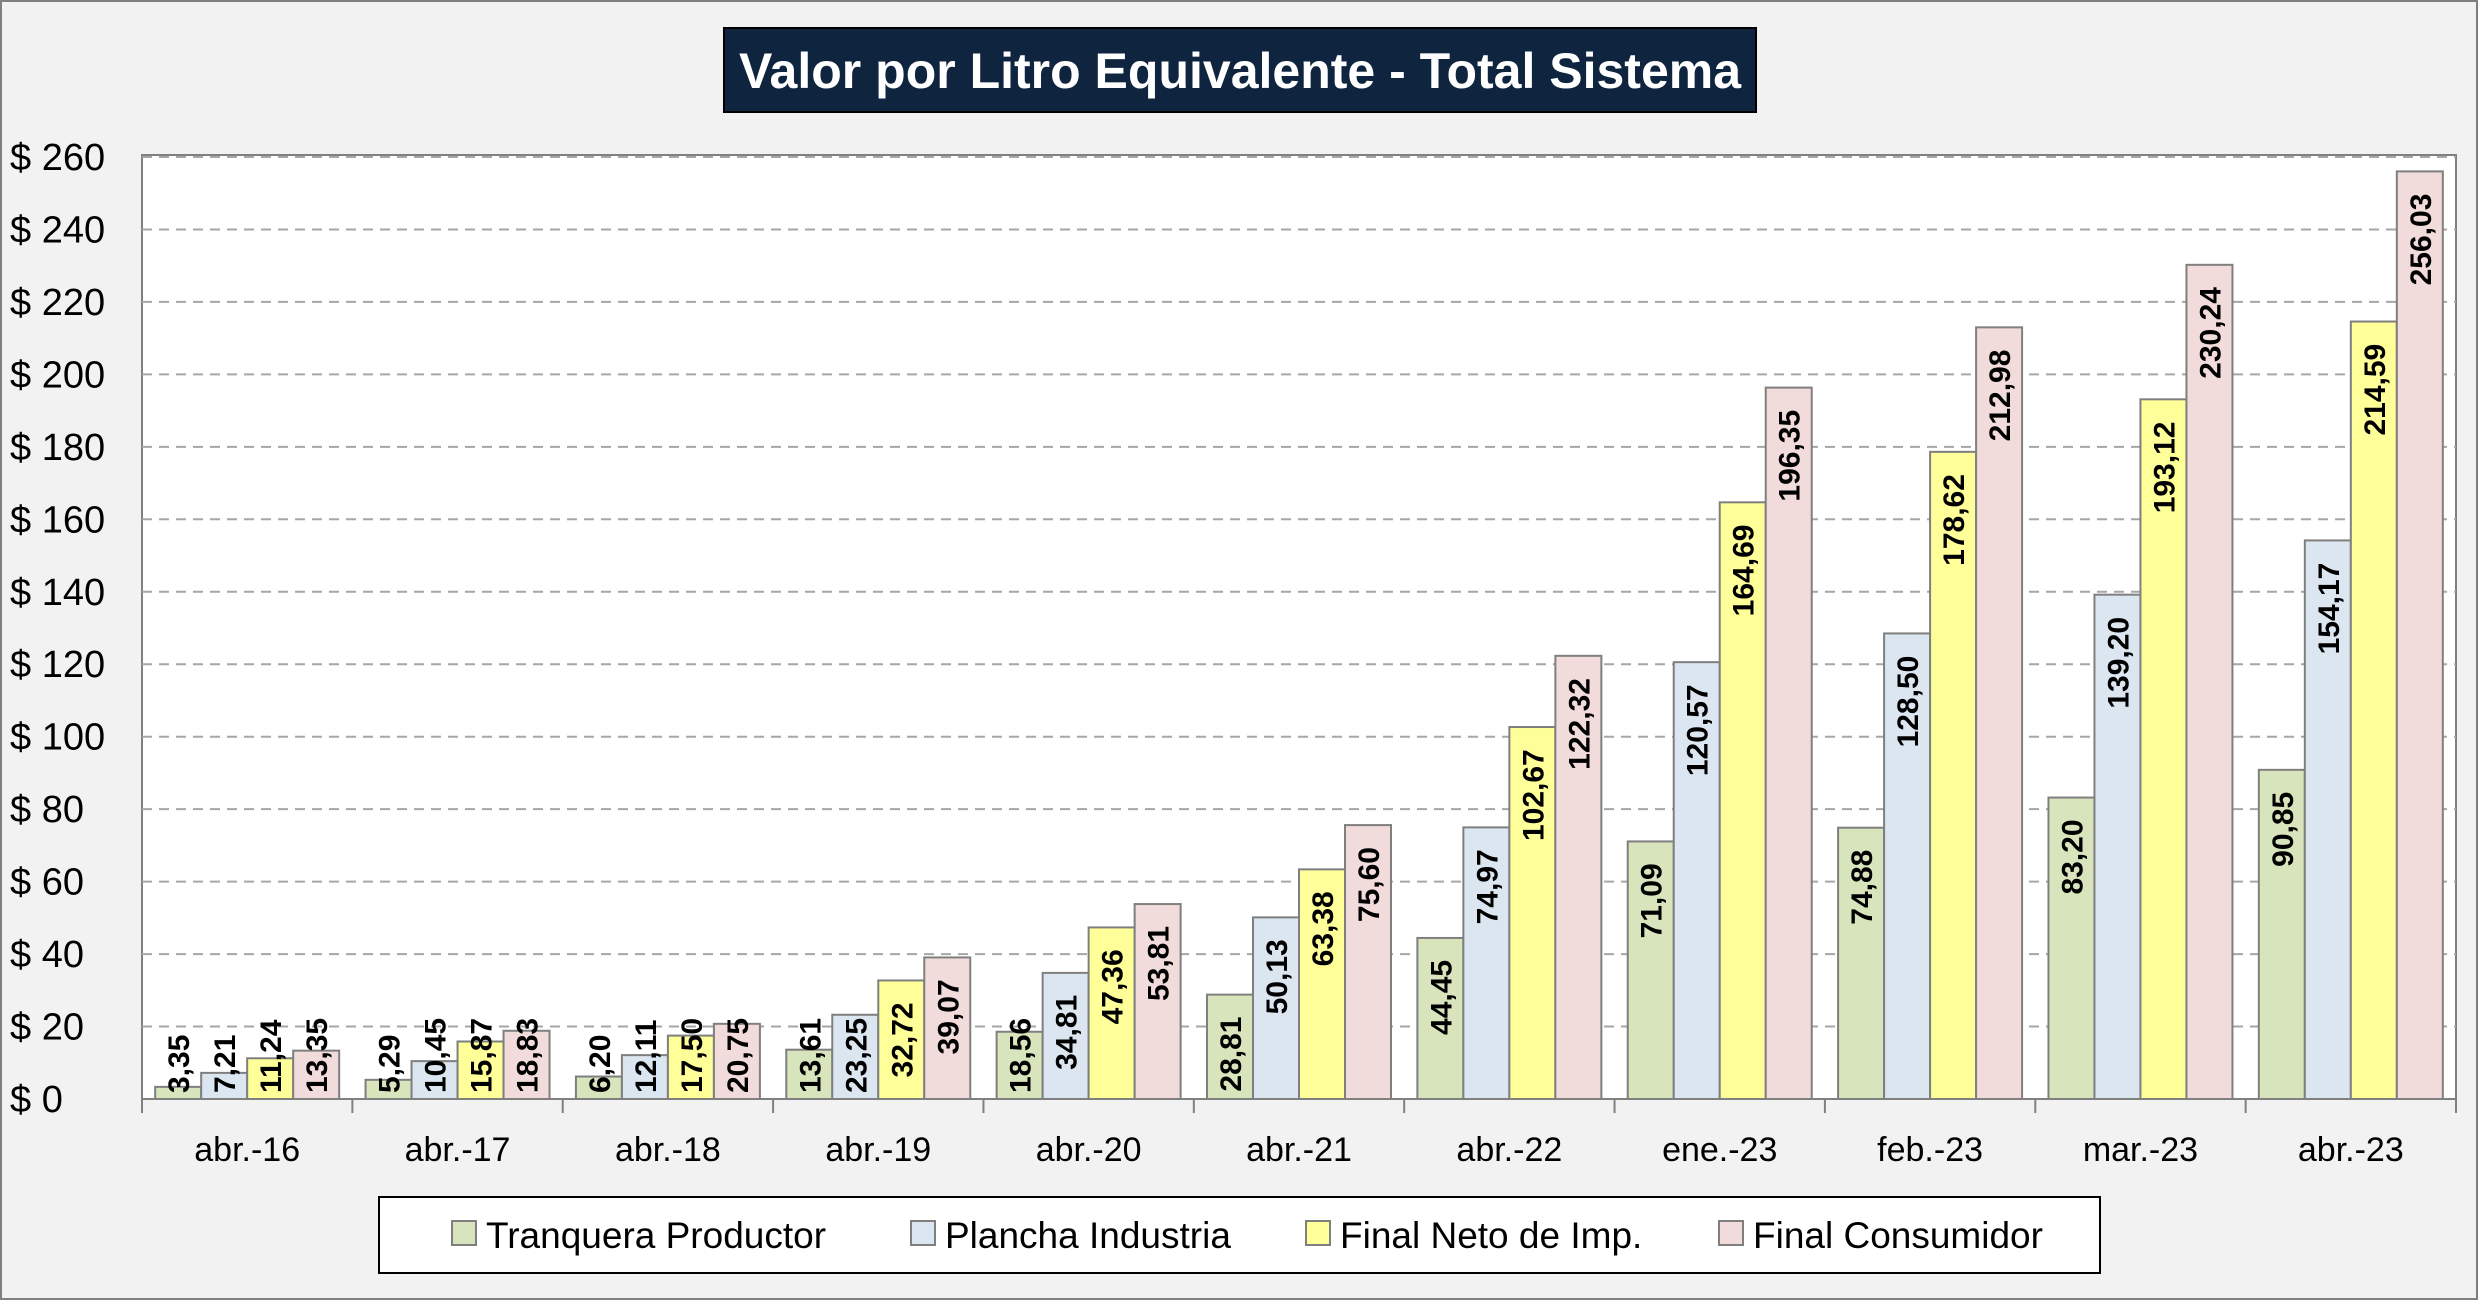  I want to click on x-tick-label: abr.-19, so click(878, 1150).